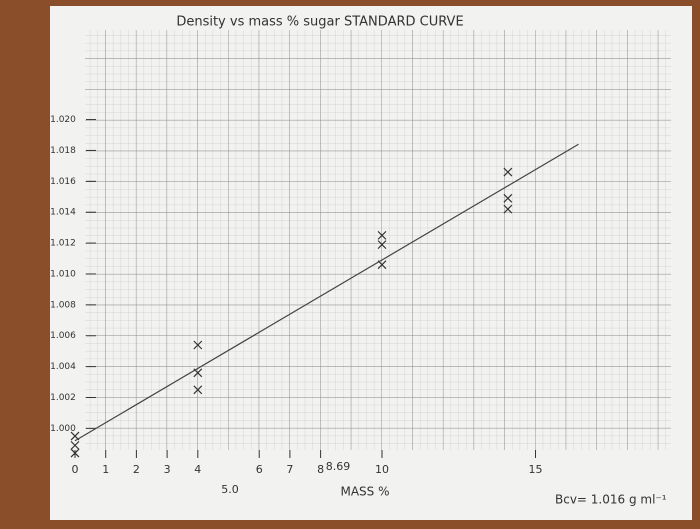  What do you see at coordinates (63, 274) in the screenshot?
I see `y-tick-label: 1.010` at bounding box center [63, 274].